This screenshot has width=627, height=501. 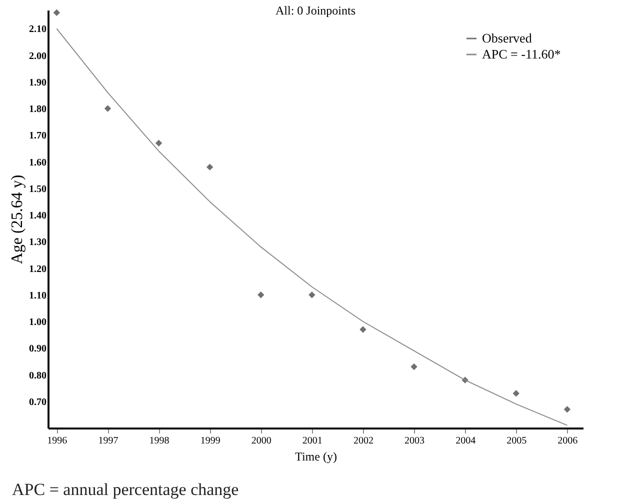 What do you see at coordinates (37, 296) in the screenshot?
I see `y-tick-label: 1.10` at bounding box center [37, 296].